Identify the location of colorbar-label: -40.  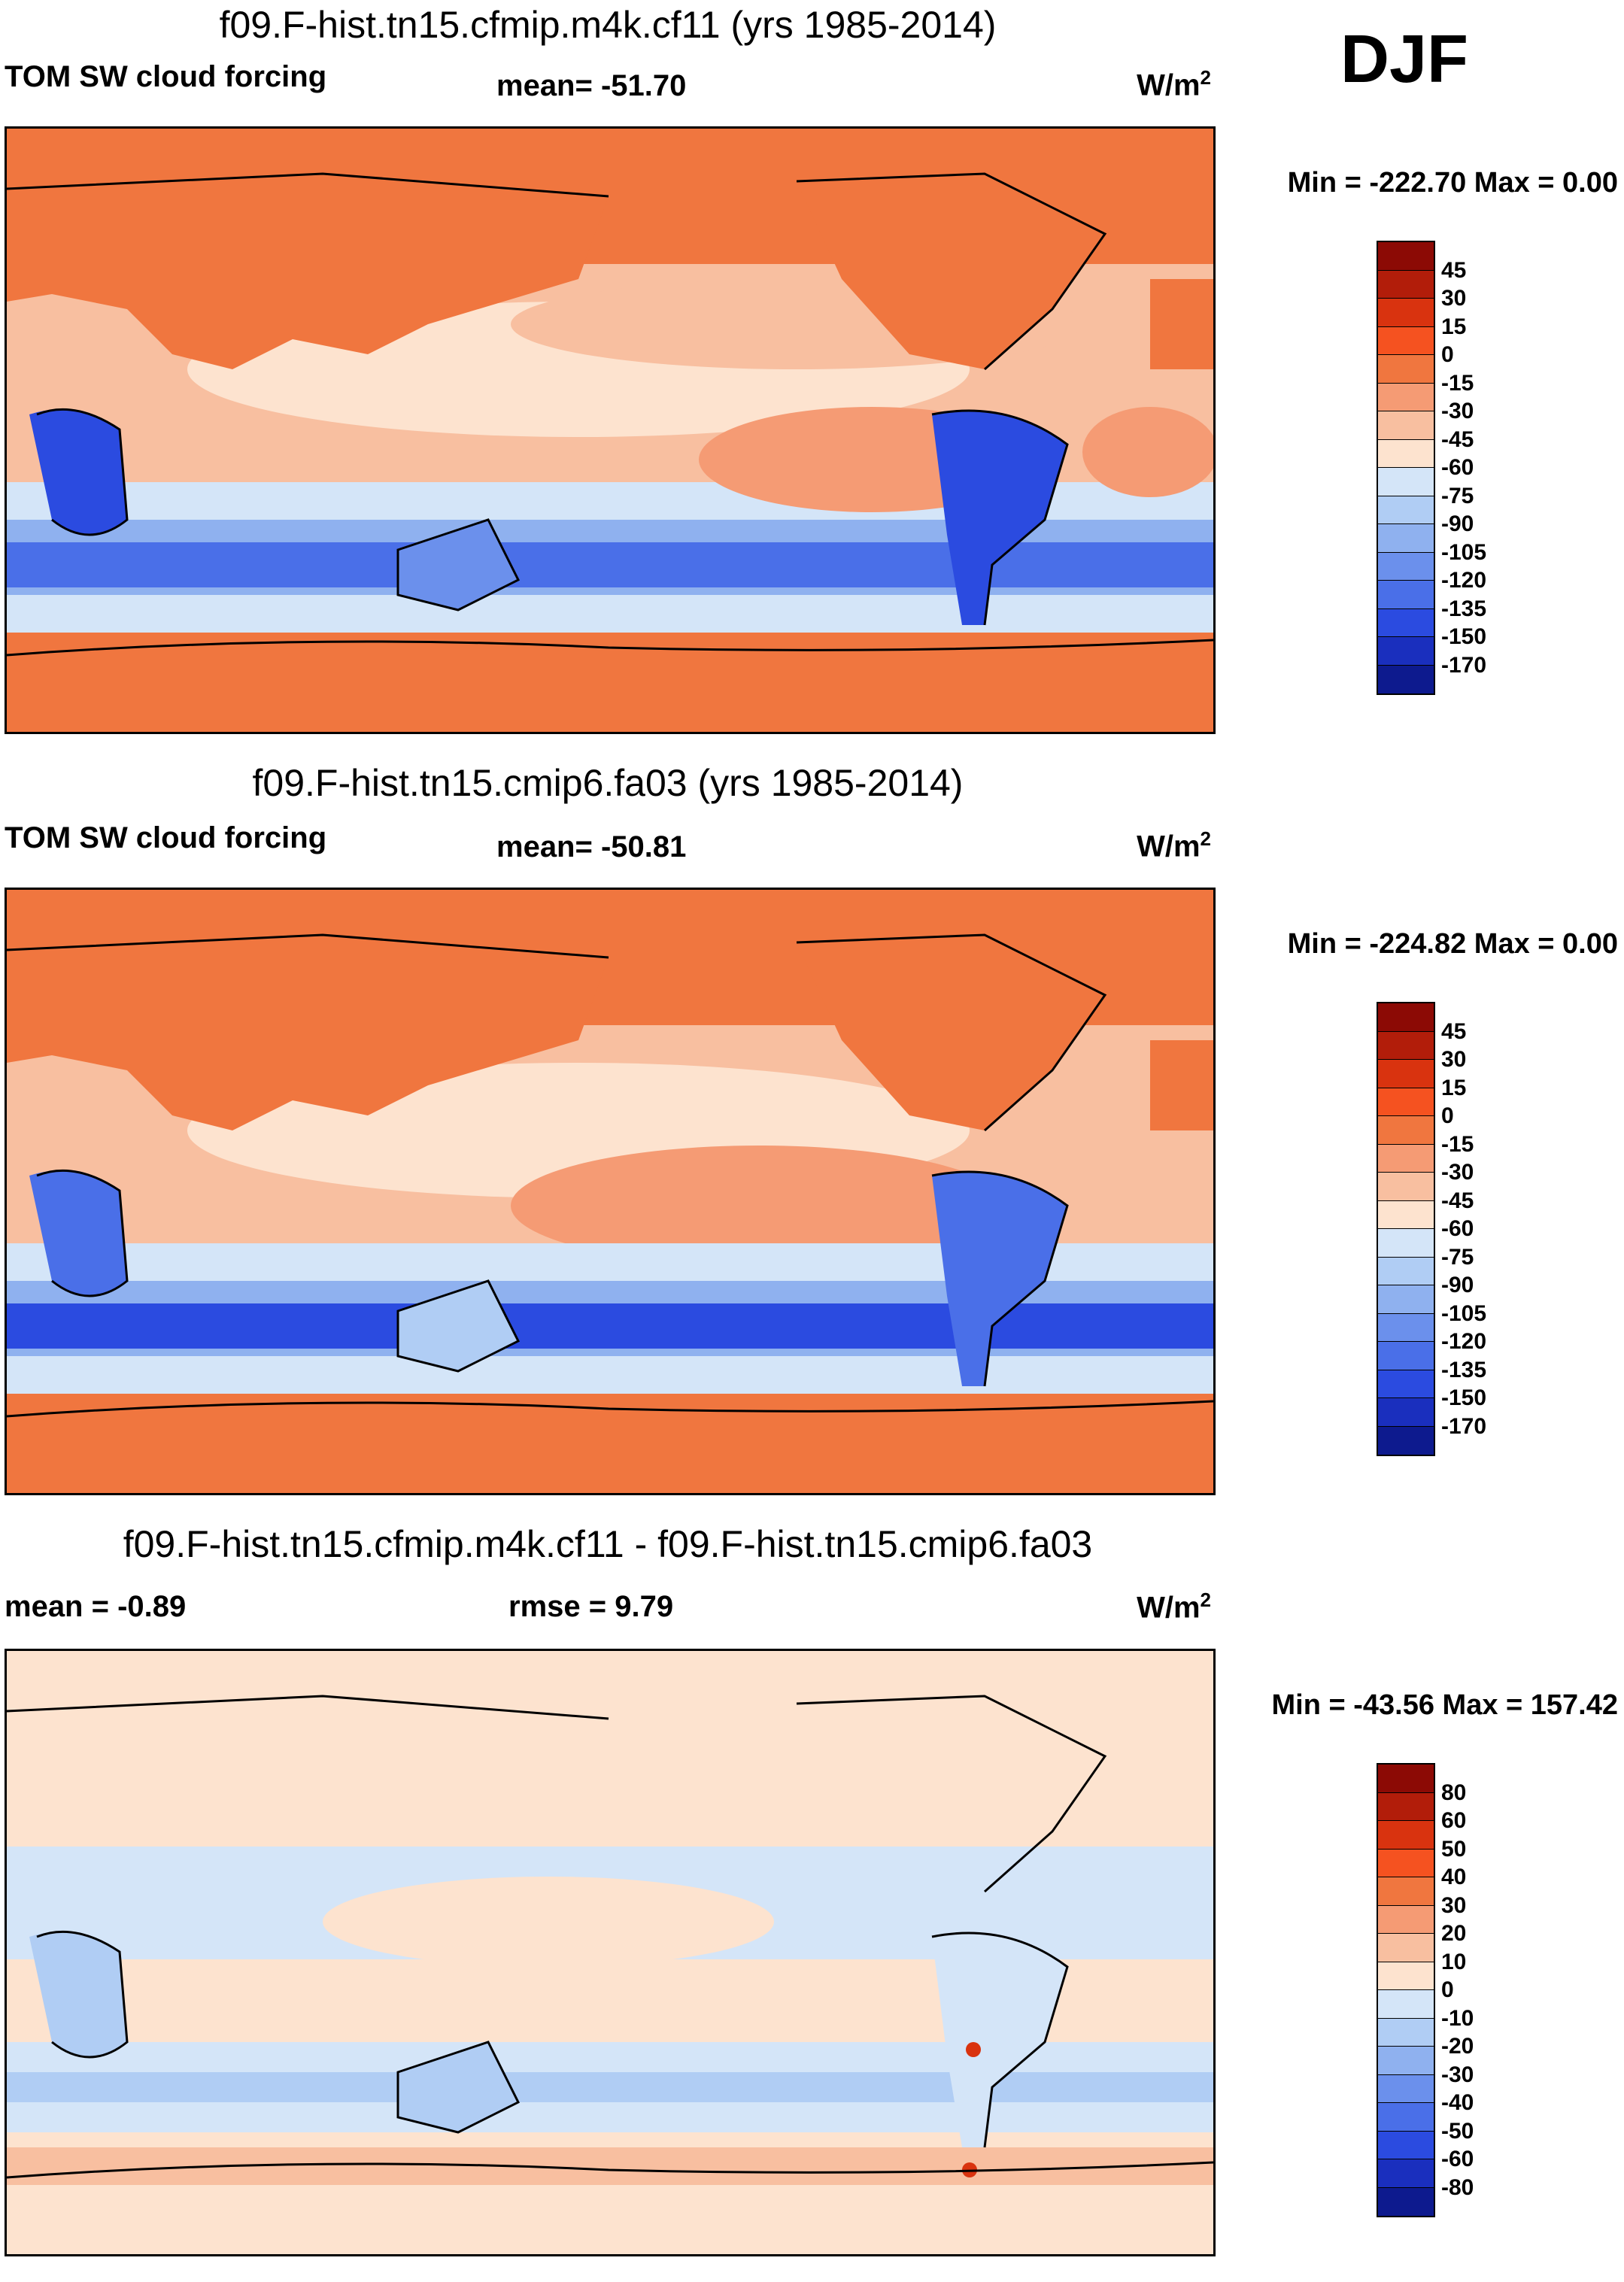
(1457, 2102).